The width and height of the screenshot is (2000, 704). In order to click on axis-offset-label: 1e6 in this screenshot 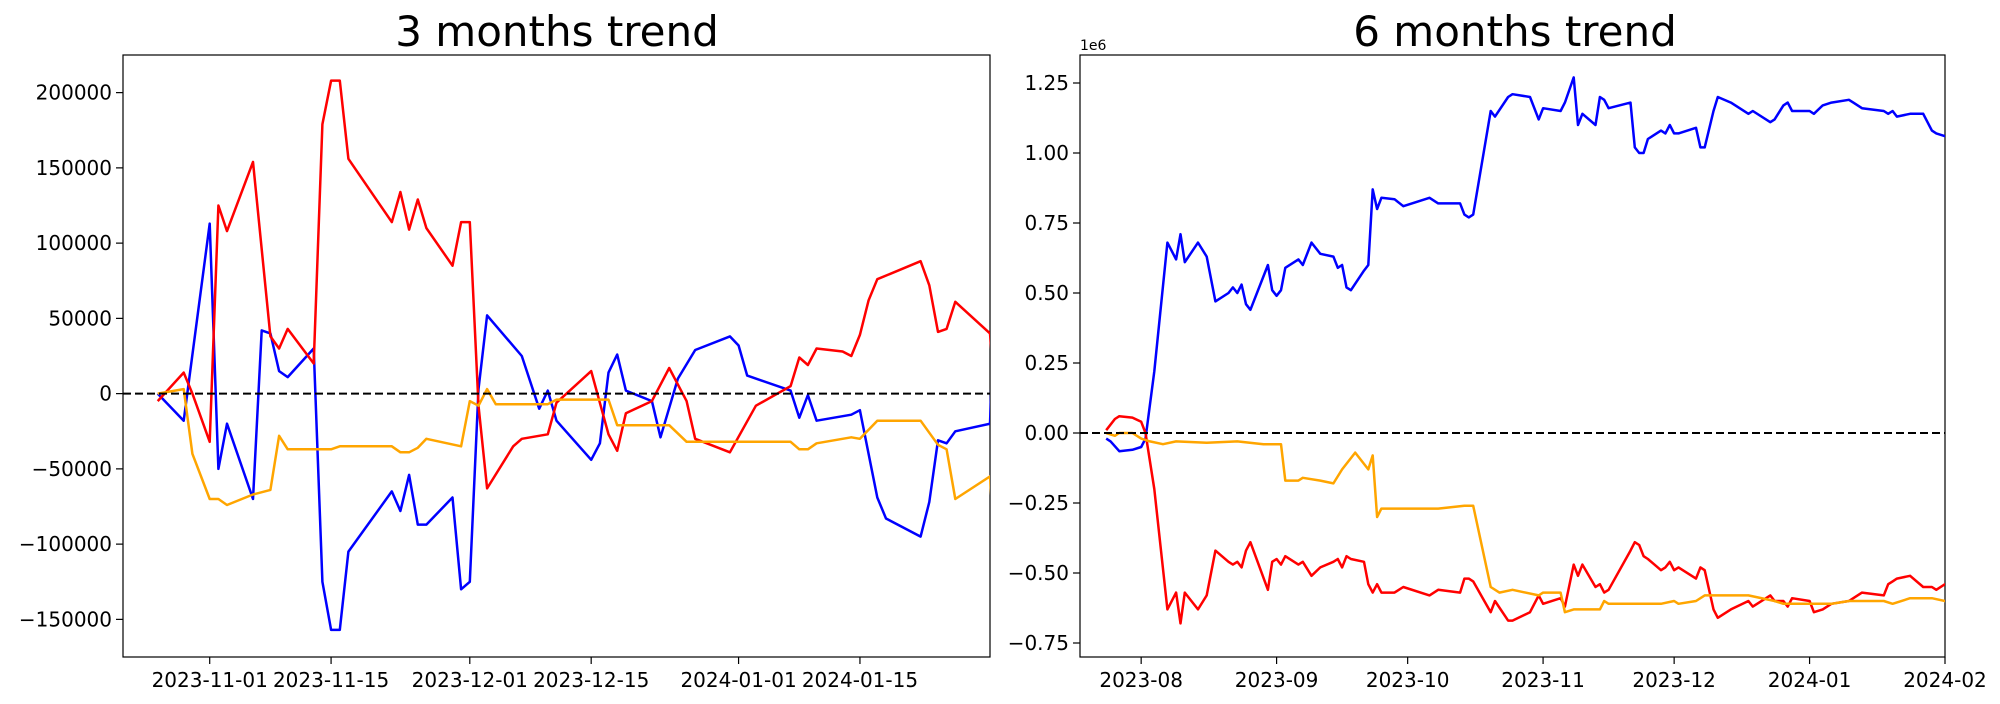, I will do `click(1093, 46)`.